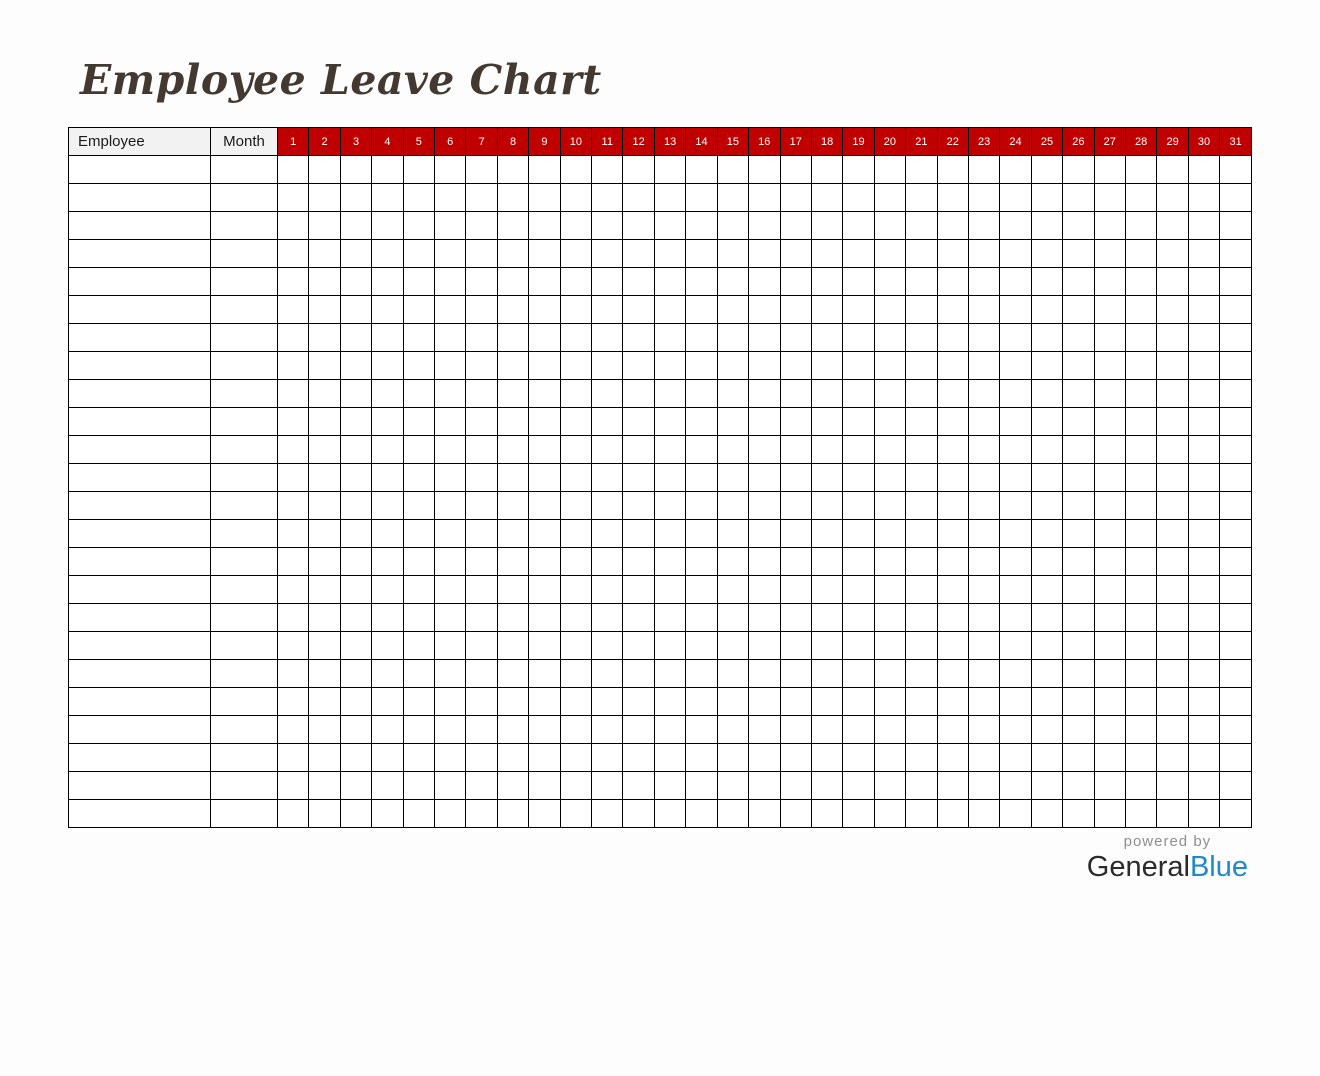  Describe the element at coordinates (764, 142) in the screenshot. I see `day-header-16: 16` at that location.